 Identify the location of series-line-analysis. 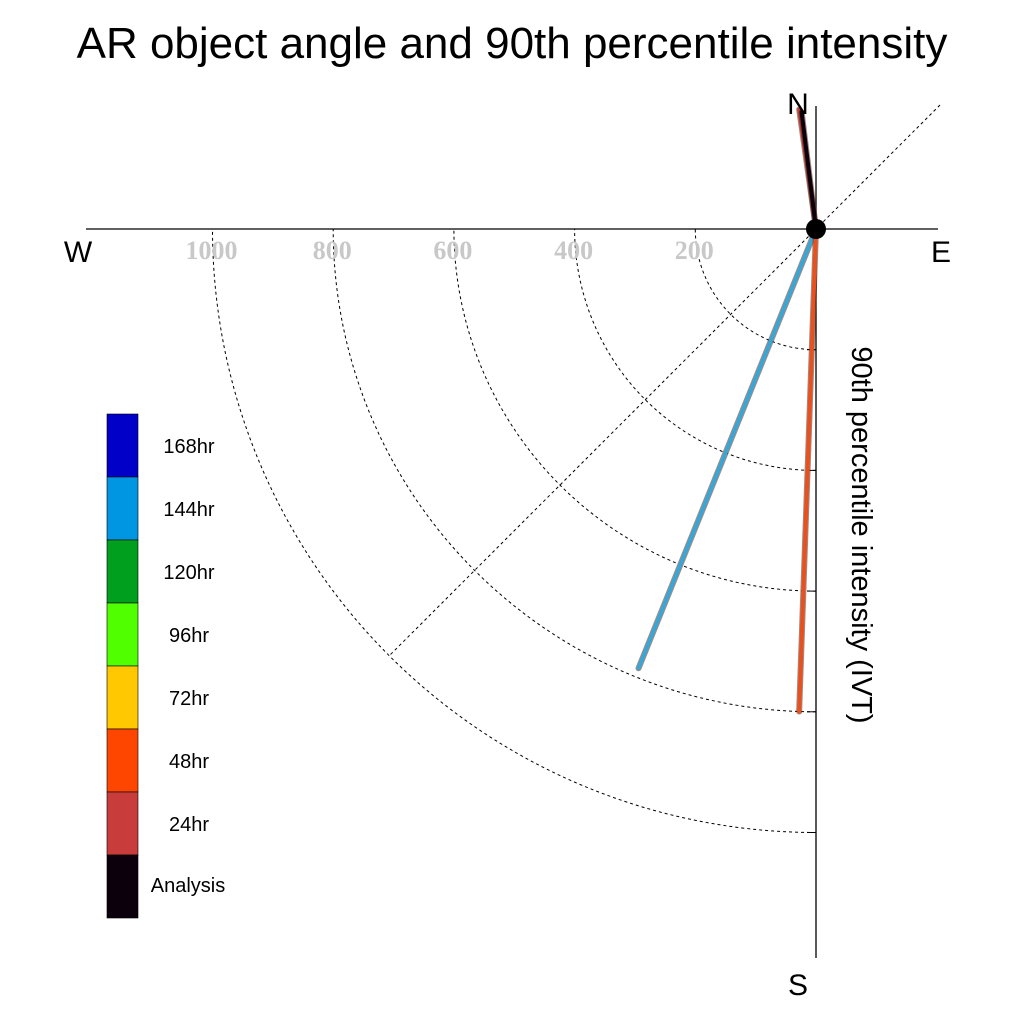
(808, 170).